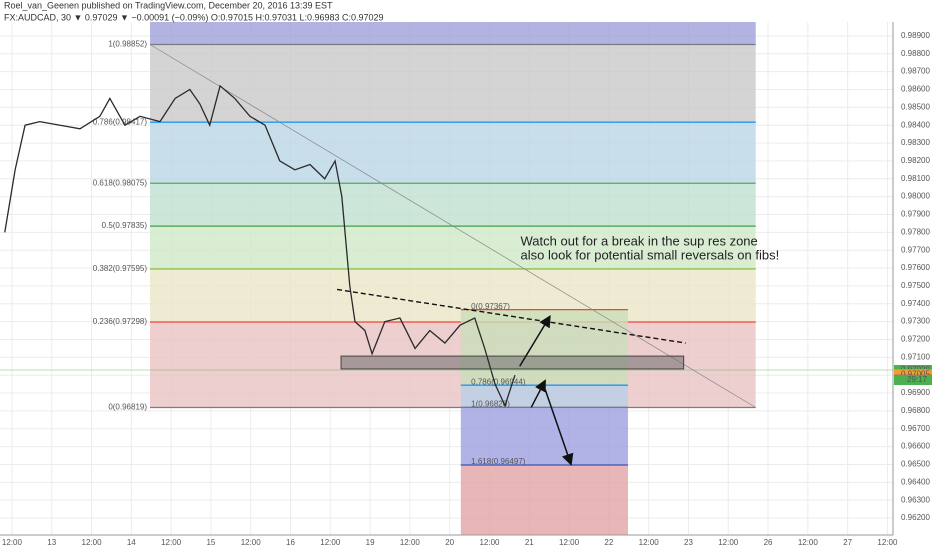 This screenshot has width=932, height=550. Describe the element at coordinates (120, 121) in the screenshot. I see `fib-label: 0.786(0.98417)` at that location.